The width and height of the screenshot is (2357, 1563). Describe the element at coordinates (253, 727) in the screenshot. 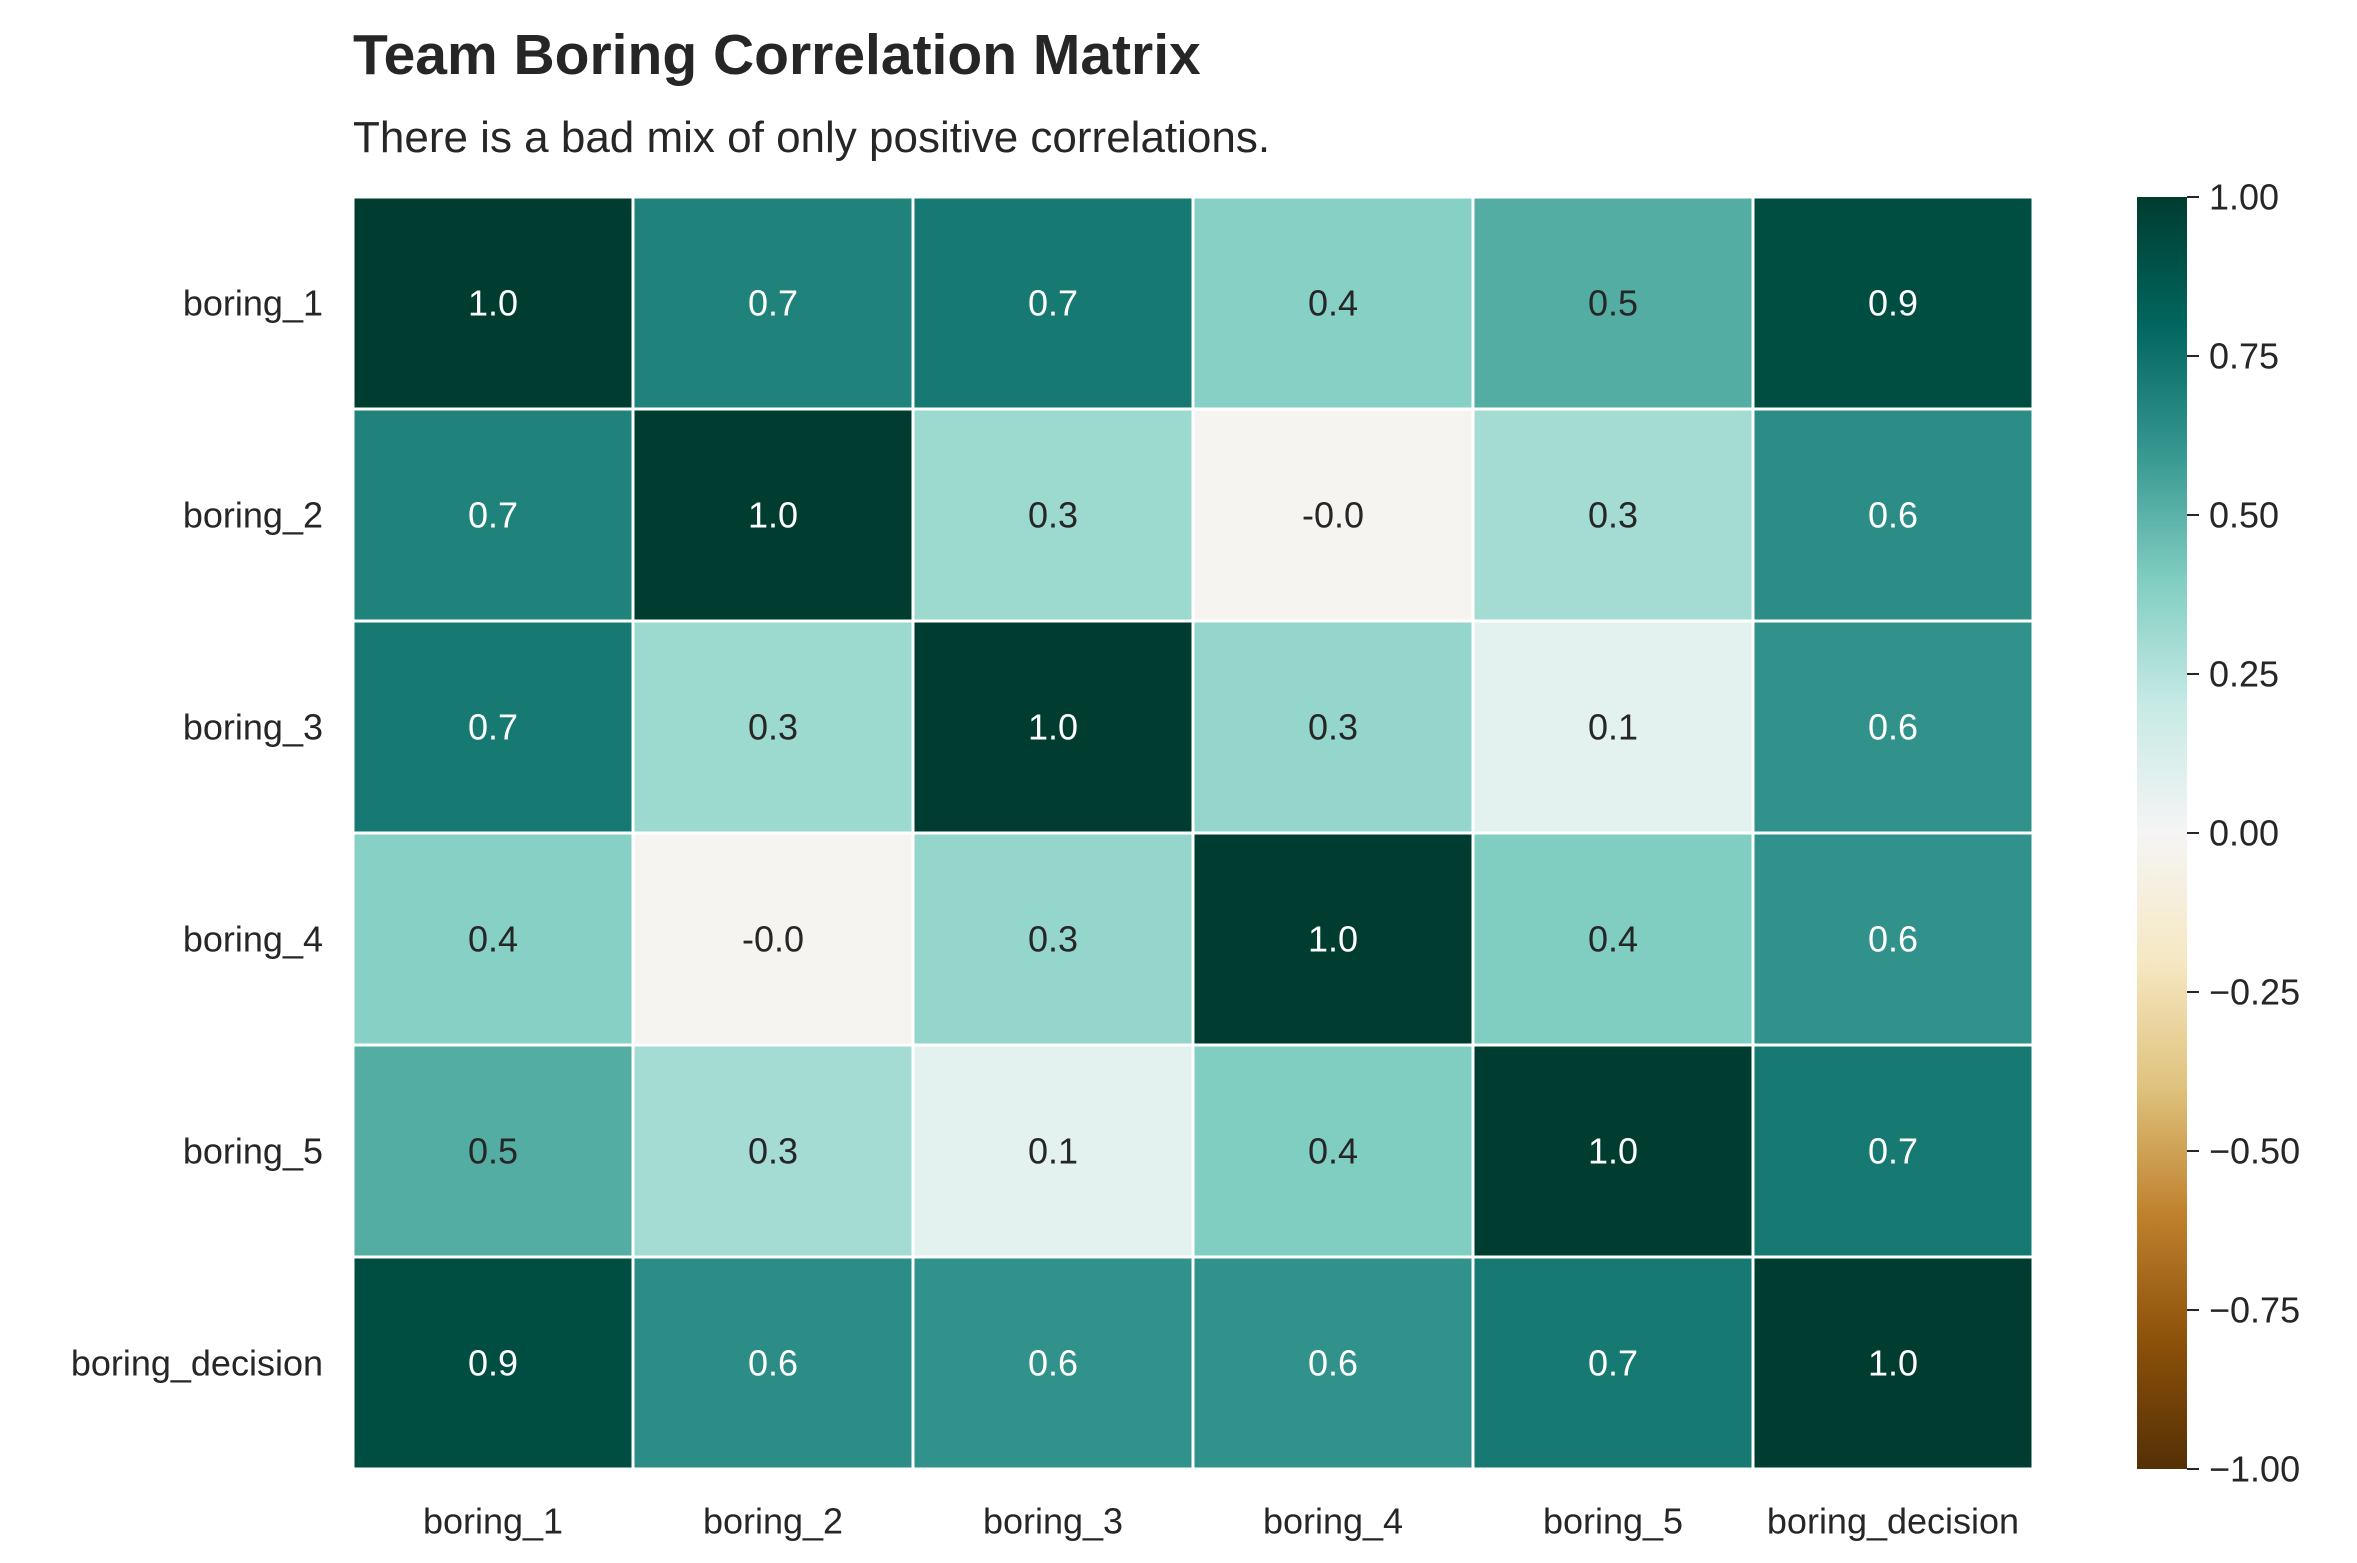

I see `row-tick-label: boring_3` at that location.